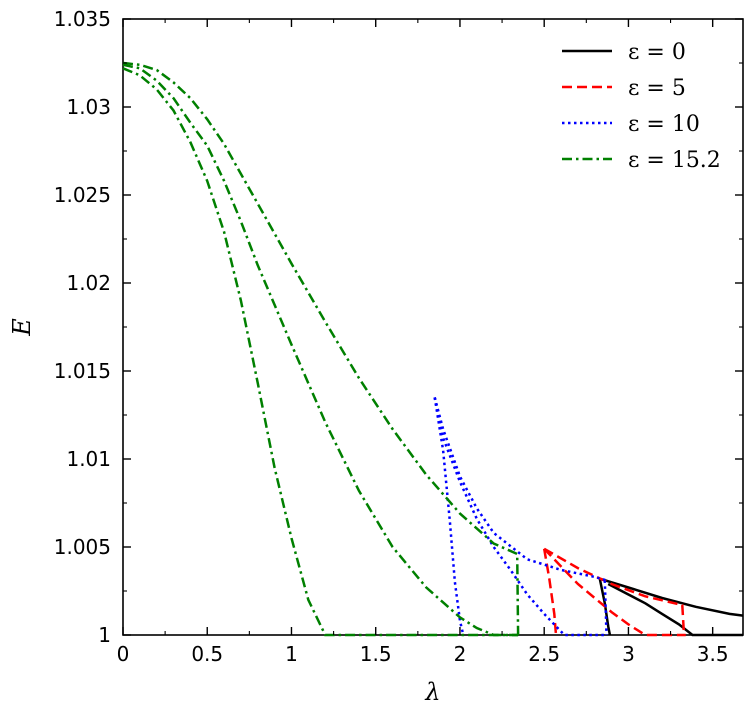 Image resolution: width=752 pixels, height=714 pixels. Describe the element at coordinates (291, 654) in the screenshot. I see `x-tick-label: 1` at that location.